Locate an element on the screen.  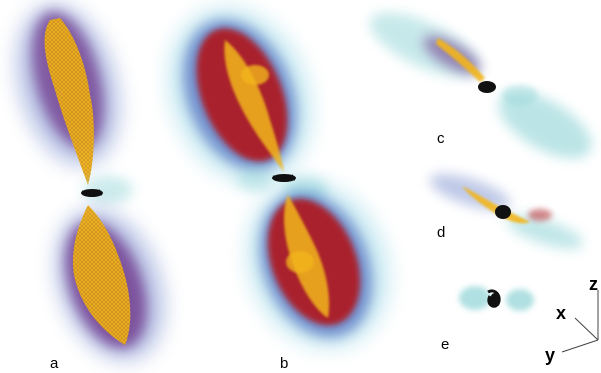
axis-label-x: x is located at coordinates (561, 313).